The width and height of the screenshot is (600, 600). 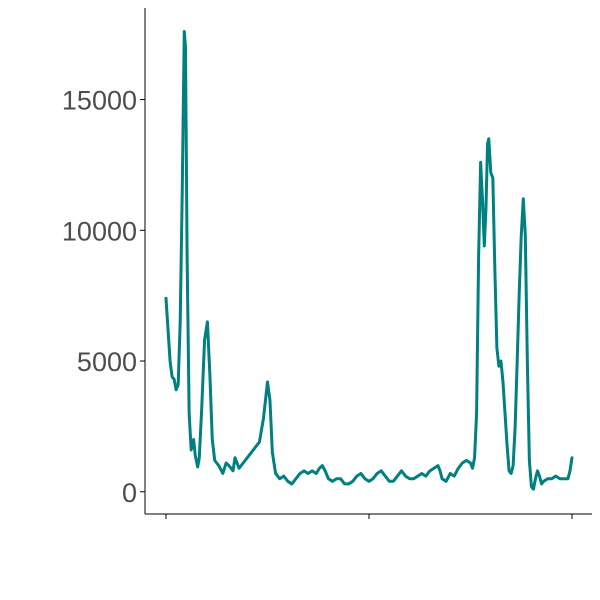 What do you see at coordinates (99, 231) in the screenshot?
I see `y-tick-label: 10000` at bounding box center [99, 231].